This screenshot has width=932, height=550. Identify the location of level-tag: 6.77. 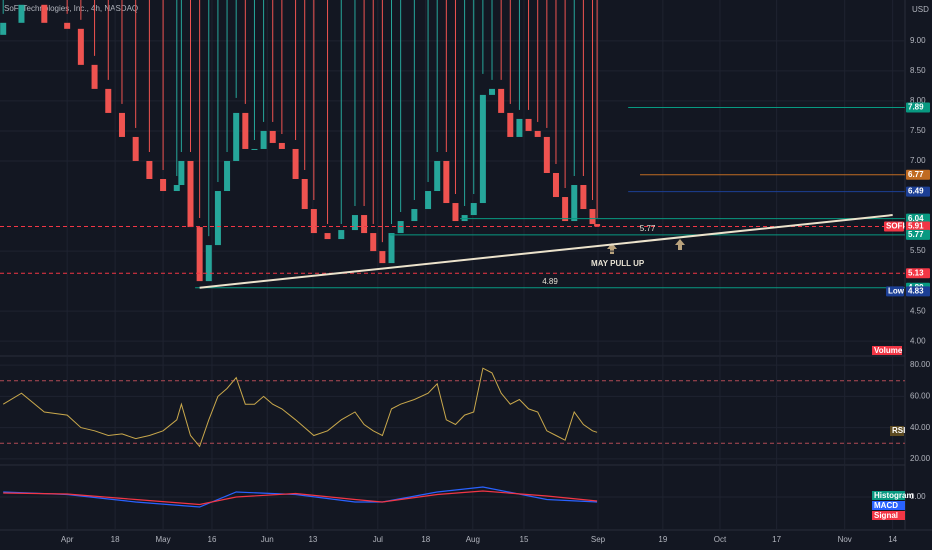
(916, 174).